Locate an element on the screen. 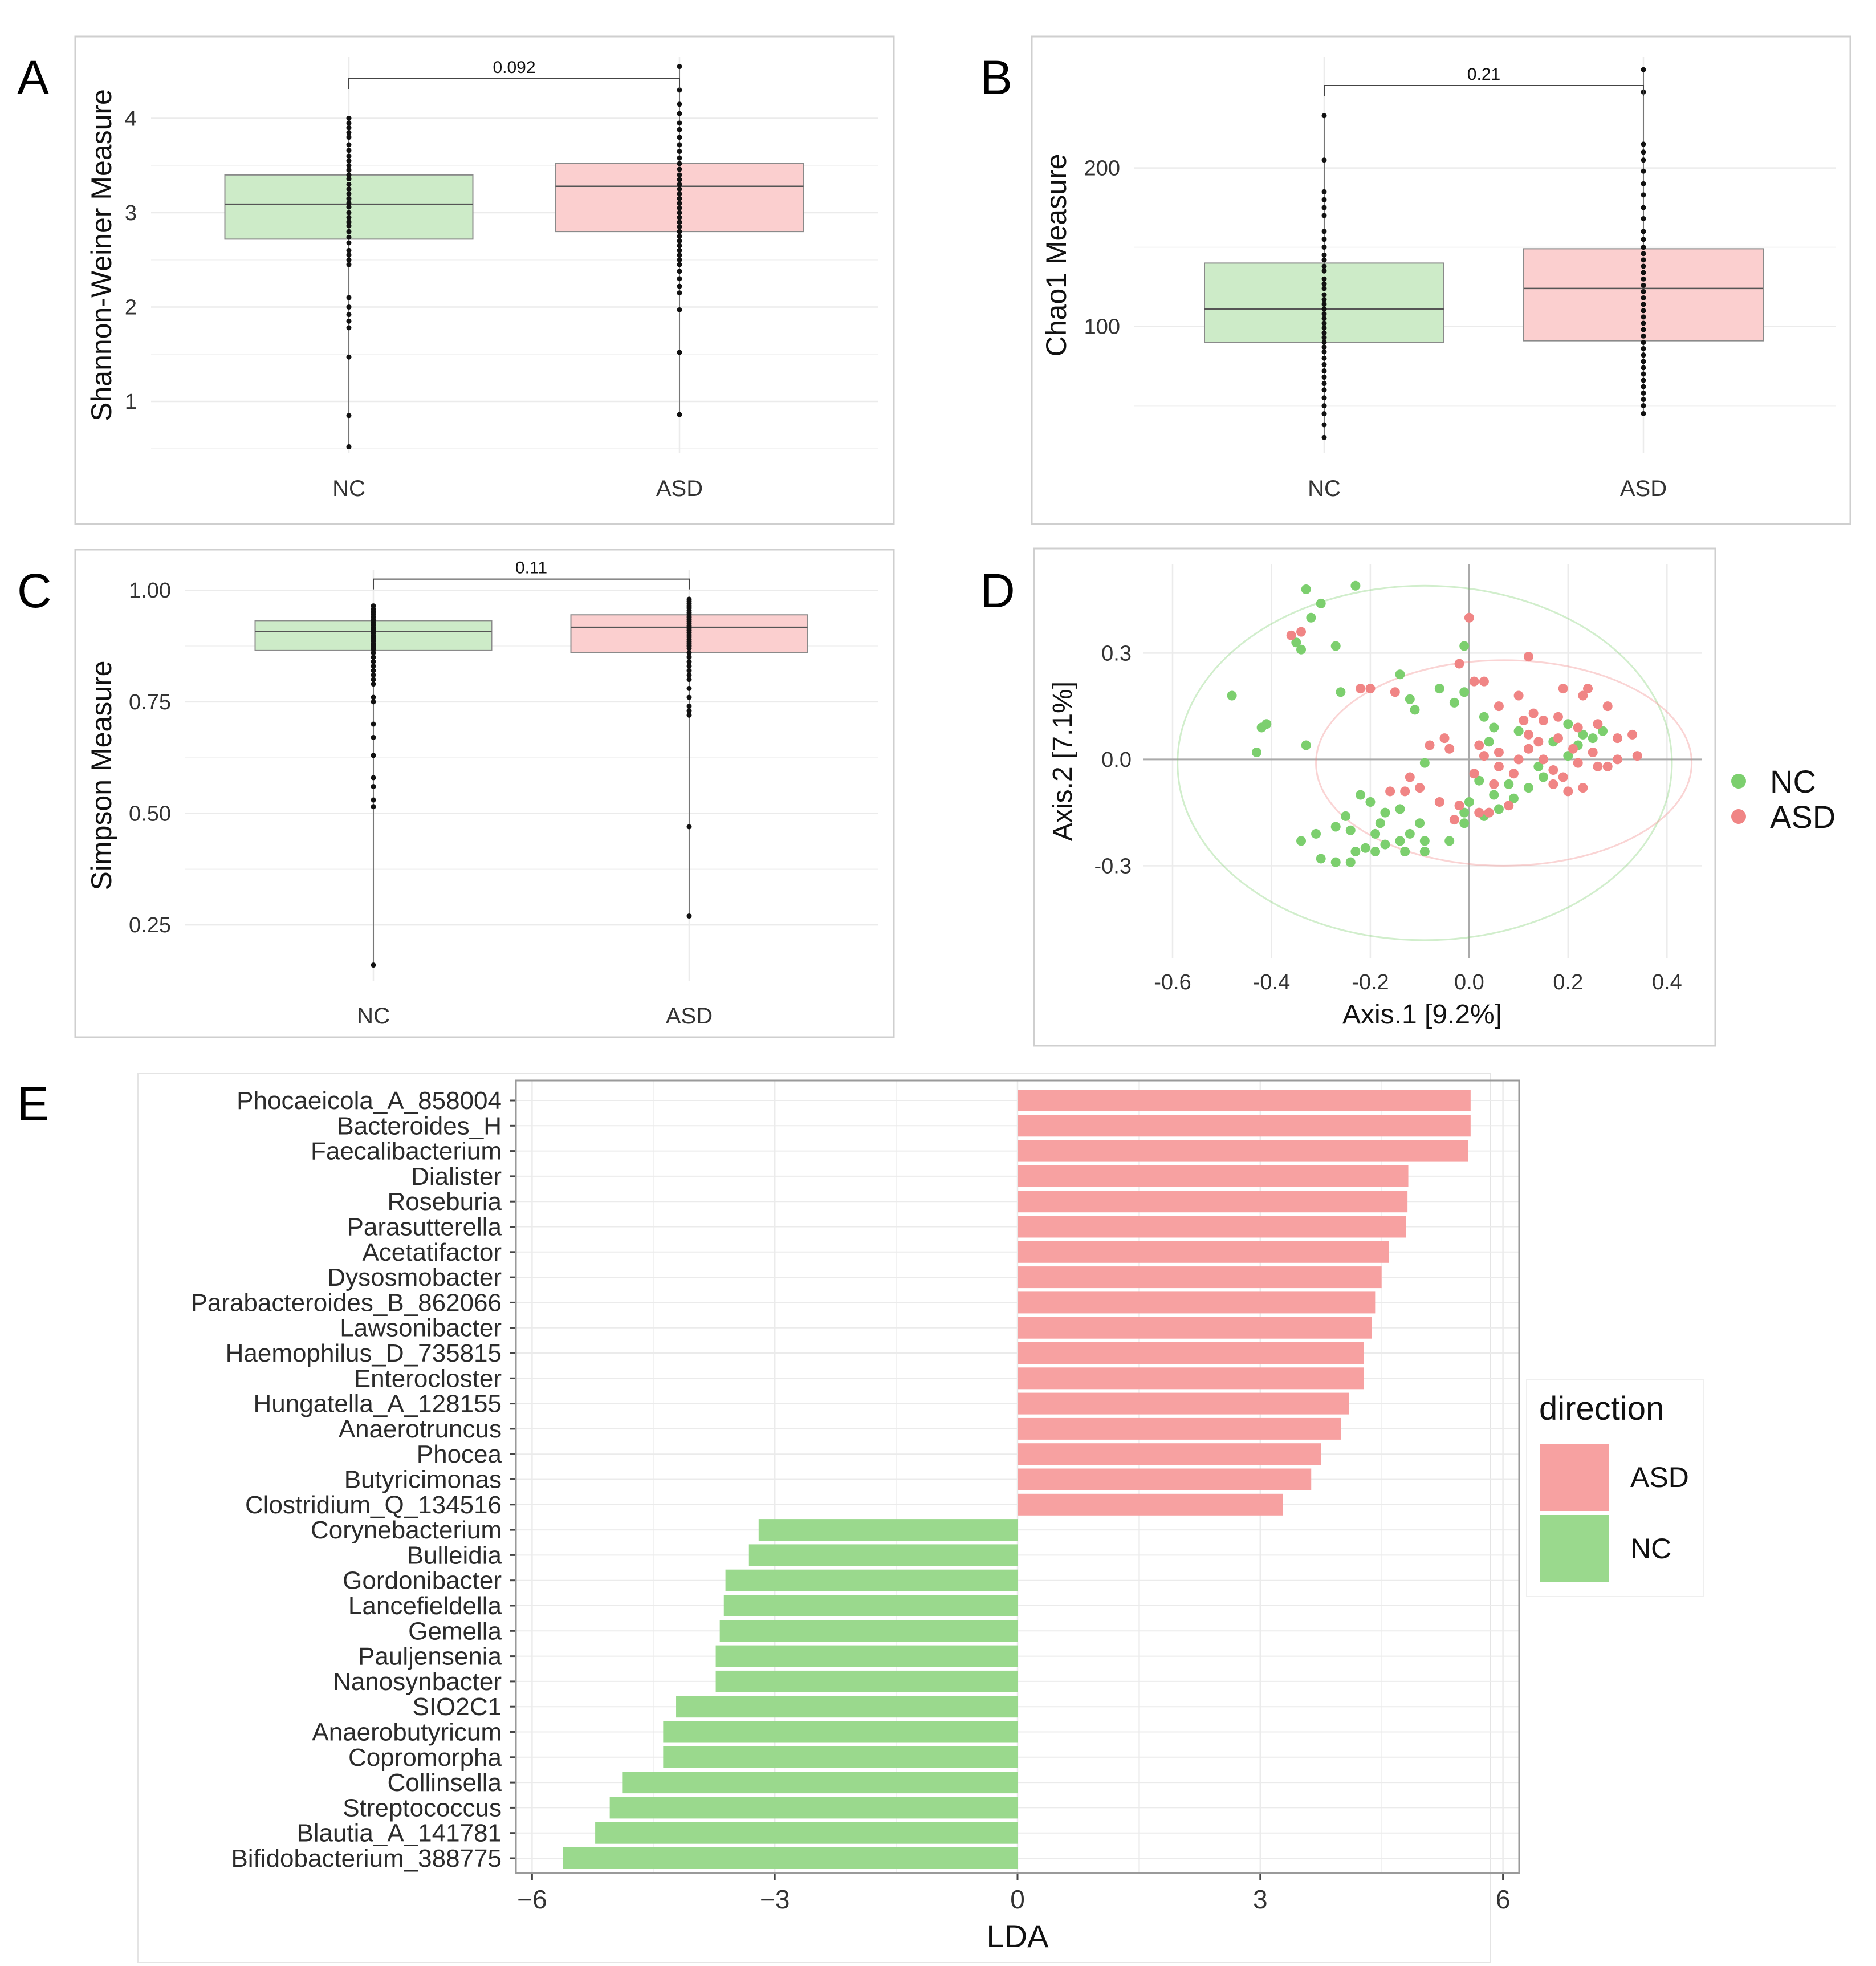 This screenshot has height=1966, width=1876. panel-letter-a: A is located at coordinates (33, 77).